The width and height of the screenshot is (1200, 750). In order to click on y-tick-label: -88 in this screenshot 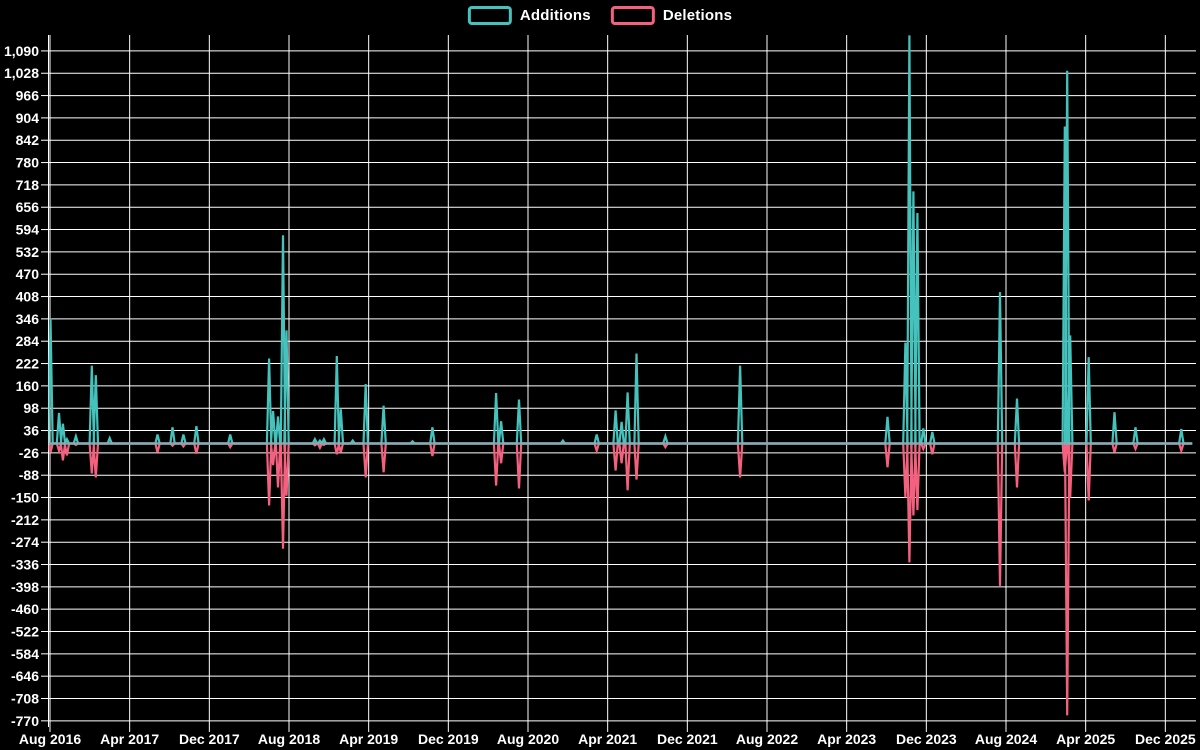, I will do `click(29, 475)`.